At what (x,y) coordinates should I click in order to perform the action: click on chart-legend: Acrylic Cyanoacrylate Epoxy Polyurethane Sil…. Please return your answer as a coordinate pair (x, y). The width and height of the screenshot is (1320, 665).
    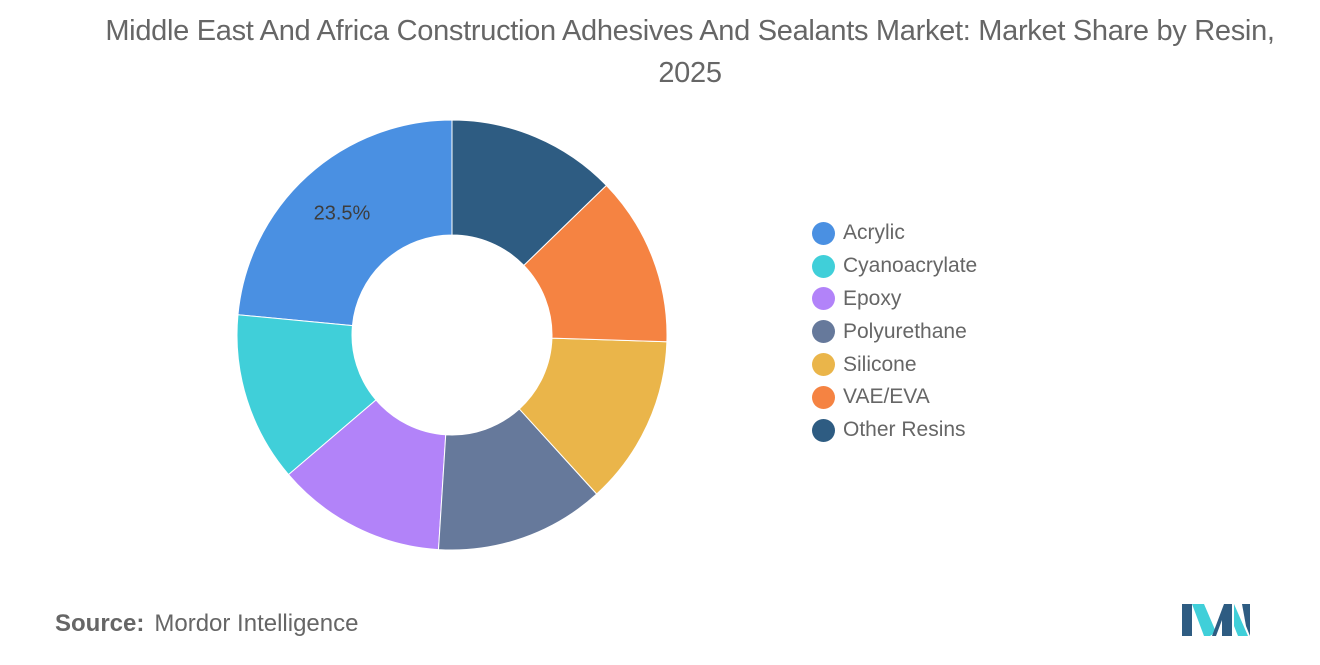
    Looking at the image, I should click on (894, 332).